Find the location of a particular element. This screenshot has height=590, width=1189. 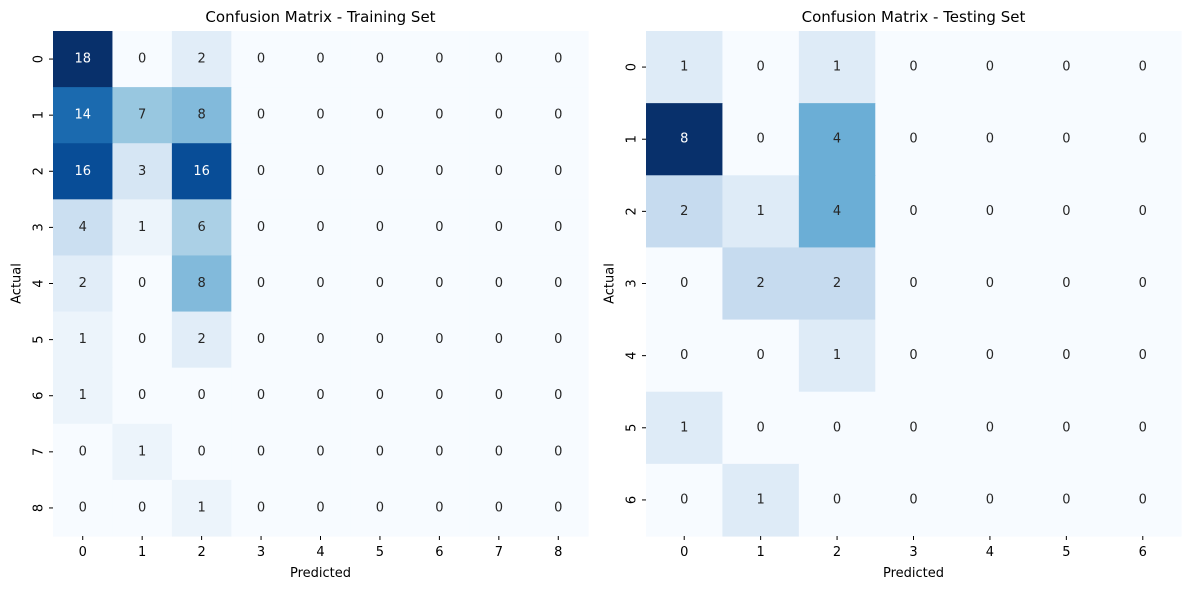

training-x-tick-label: 1 is located at coordinates (142, 552).